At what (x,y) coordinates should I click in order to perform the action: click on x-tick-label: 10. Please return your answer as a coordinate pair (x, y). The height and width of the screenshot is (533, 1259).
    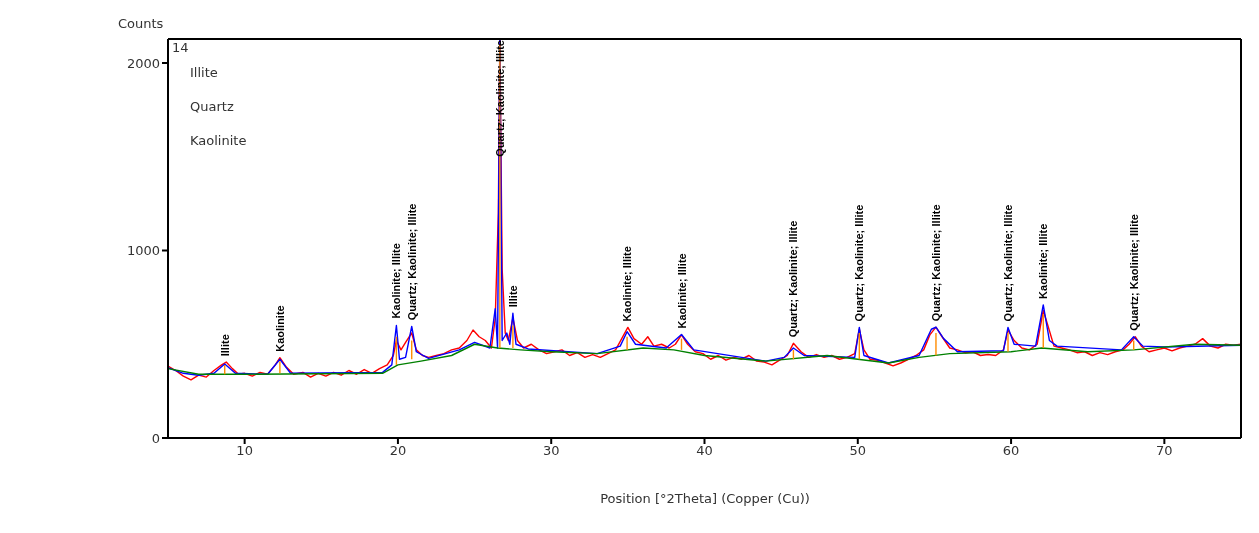
    Looking at the image, I should click on (244, 451).